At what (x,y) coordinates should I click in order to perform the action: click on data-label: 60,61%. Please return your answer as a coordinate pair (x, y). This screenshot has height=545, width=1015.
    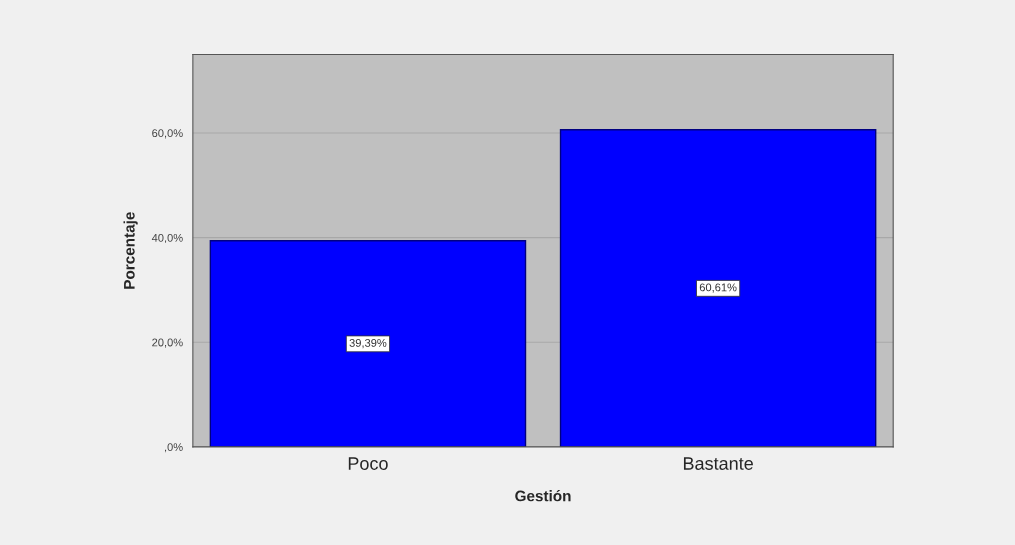
    Looking at the image, I should click on (718, 288).